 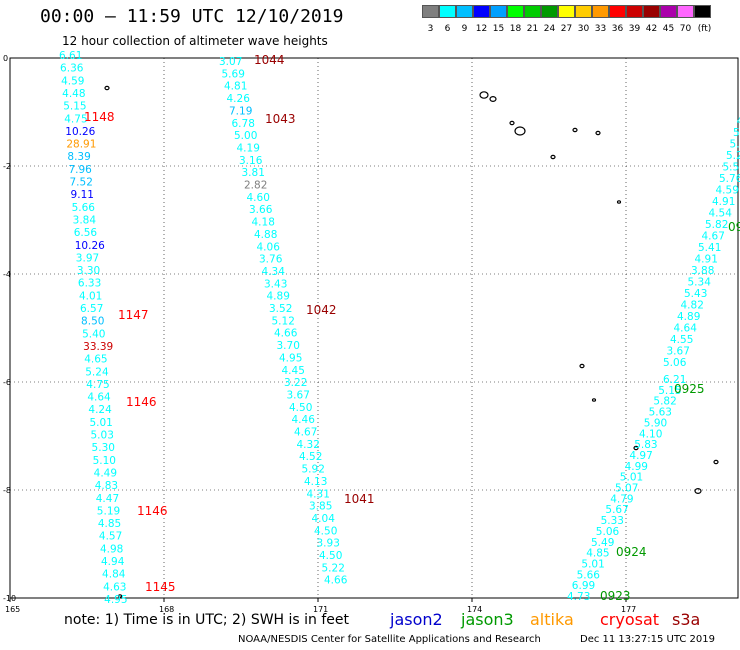 What do you see at coordinates (324, 519) in the screenshot?
I see `wave-height-value: 4.04` at bounding box center [324, 519].